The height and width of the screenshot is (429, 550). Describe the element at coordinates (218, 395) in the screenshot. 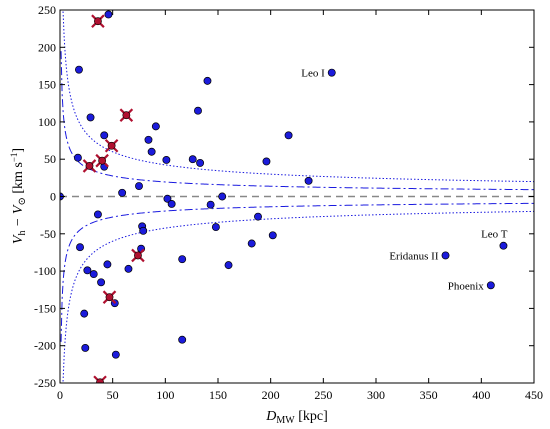

I see `x-tick-label: 150` at that location.